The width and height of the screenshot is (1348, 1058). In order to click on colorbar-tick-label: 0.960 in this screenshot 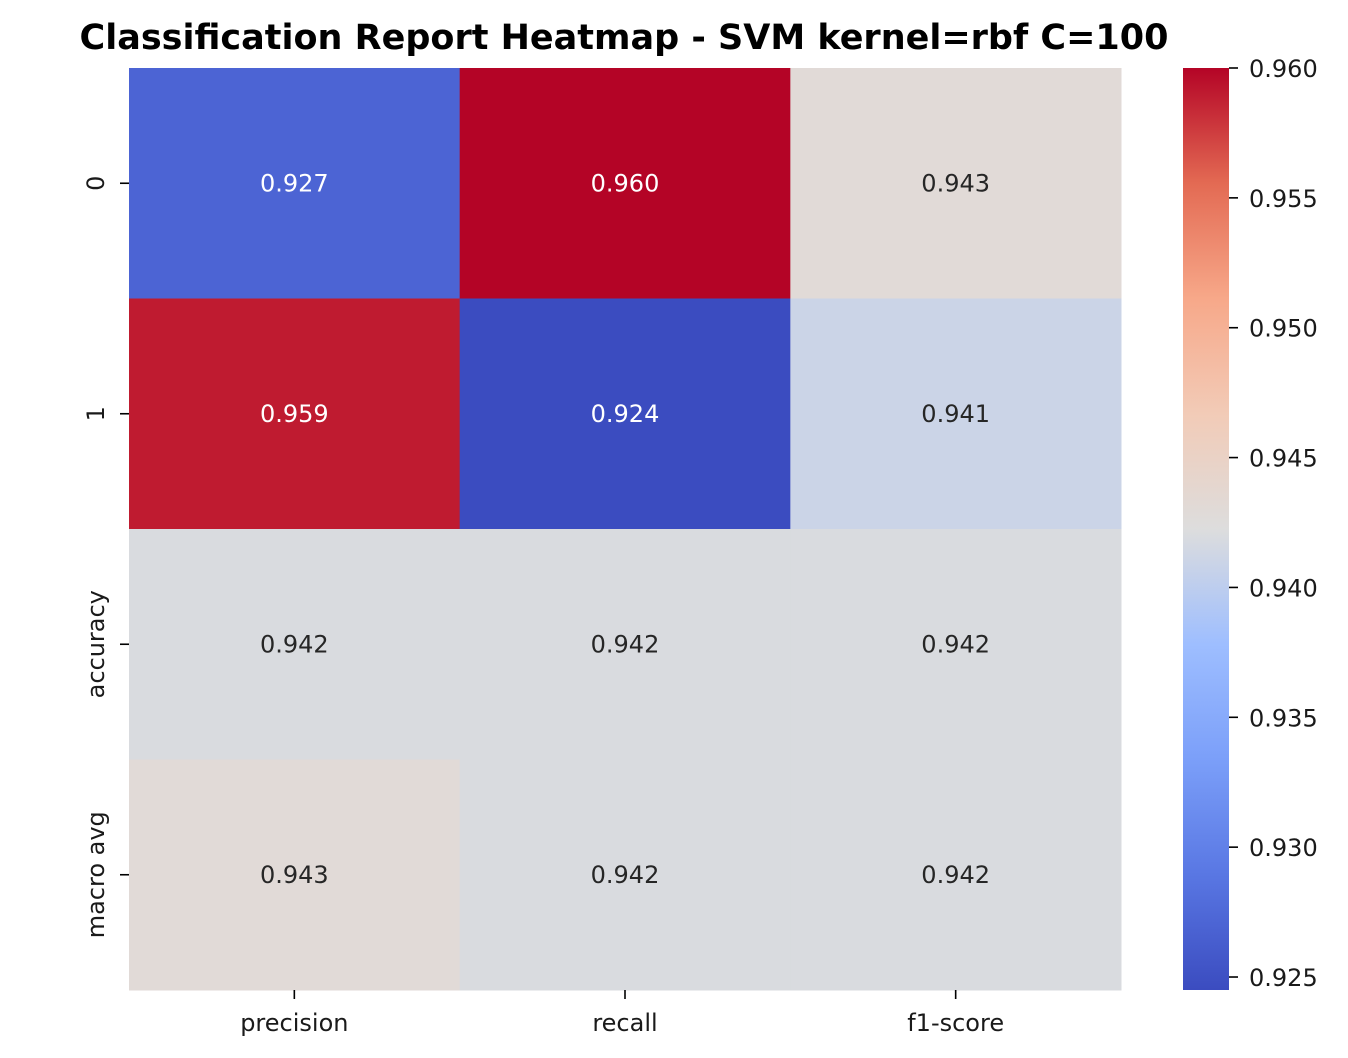, I will do `click(1283, 69)`.